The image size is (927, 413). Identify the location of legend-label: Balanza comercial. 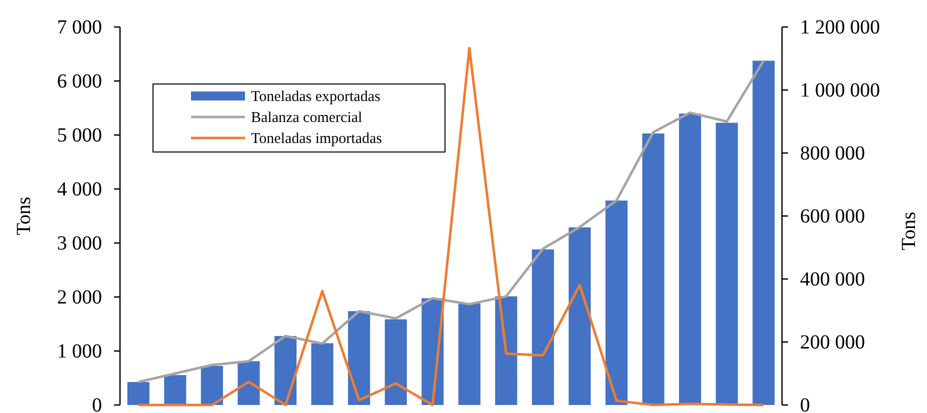
(306, 118).